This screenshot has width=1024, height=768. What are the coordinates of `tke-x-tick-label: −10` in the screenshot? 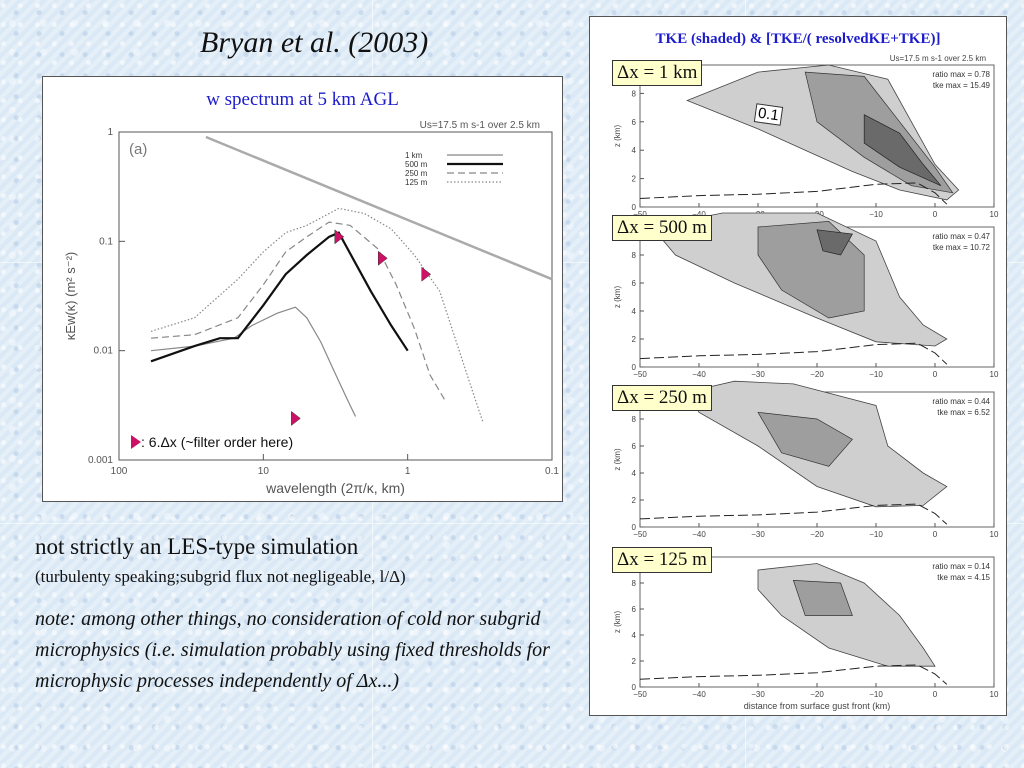 It's located at (876, 374).